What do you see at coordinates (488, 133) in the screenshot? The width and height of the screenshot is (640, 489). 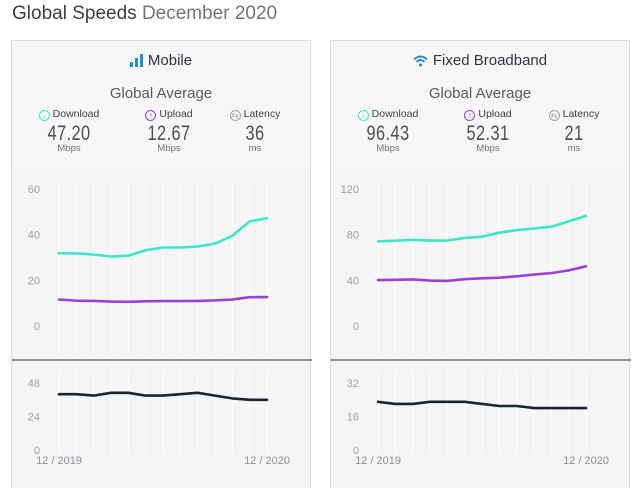 I see `upload-value: 52.31` at bounding box center [488, 133].